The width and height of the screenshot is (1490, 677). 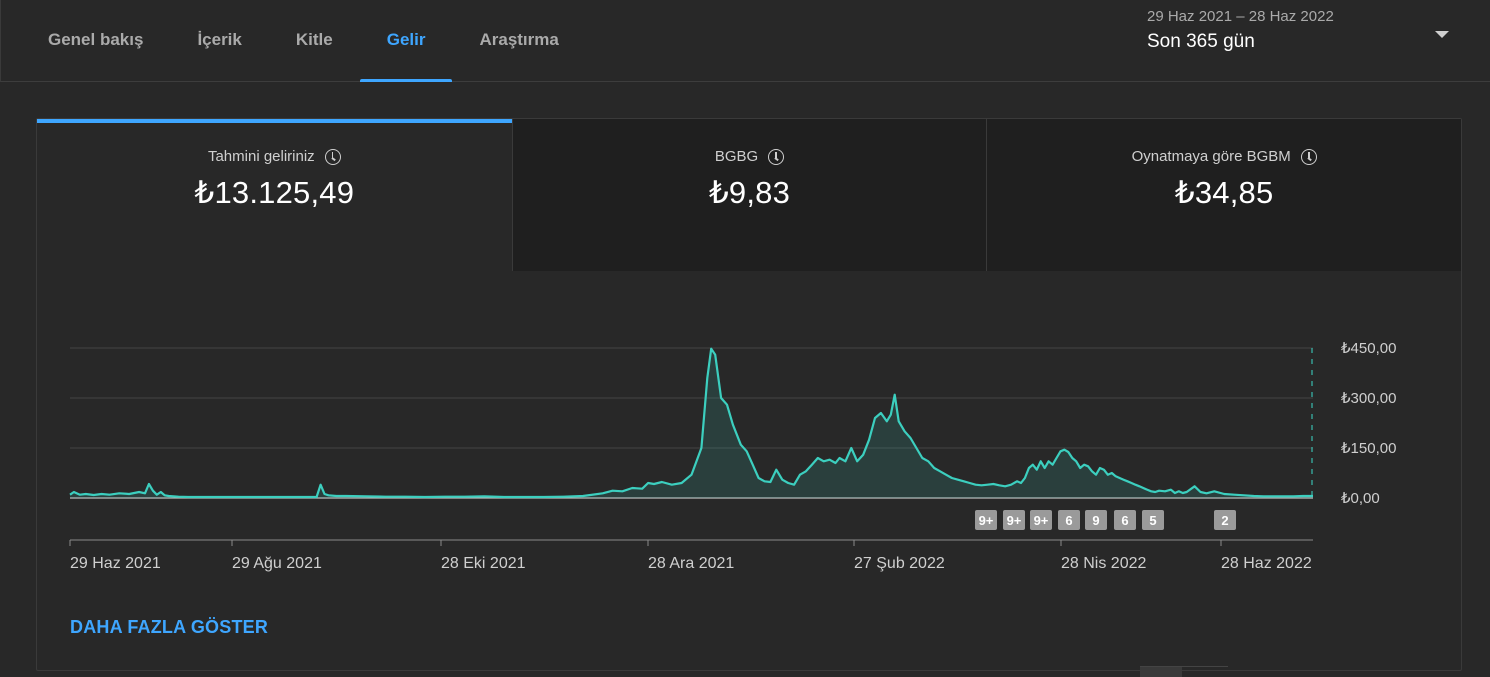 I want to click on metric-playback-cpm: Oynatmaya göre BGBM ₺34,85, so click(x=1224, y=195).